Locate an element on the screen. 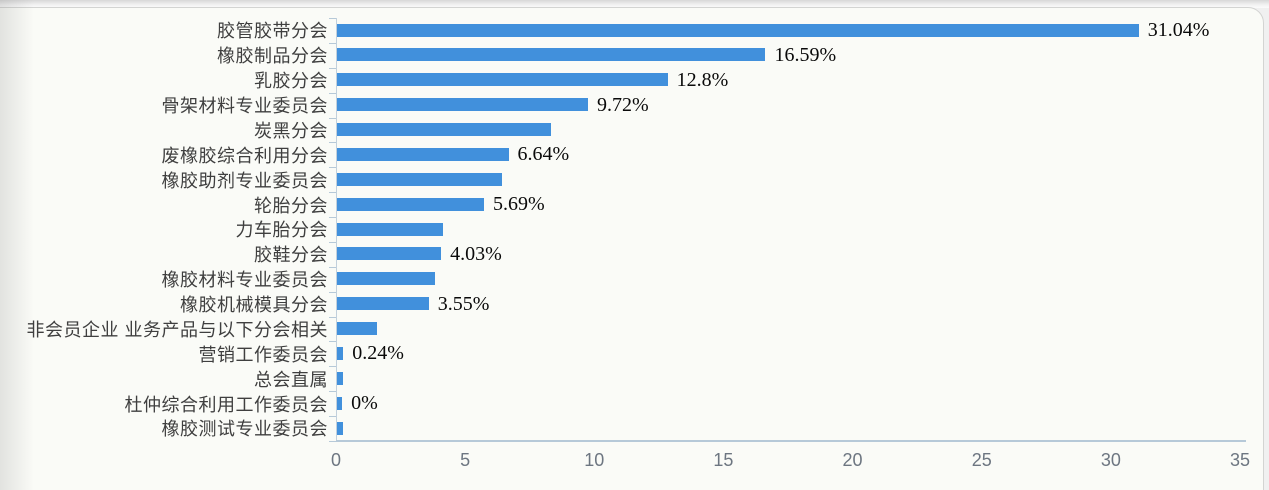 The image size is (1269, 490). bar-row: 0.24% is located at coordinates (788, 353).